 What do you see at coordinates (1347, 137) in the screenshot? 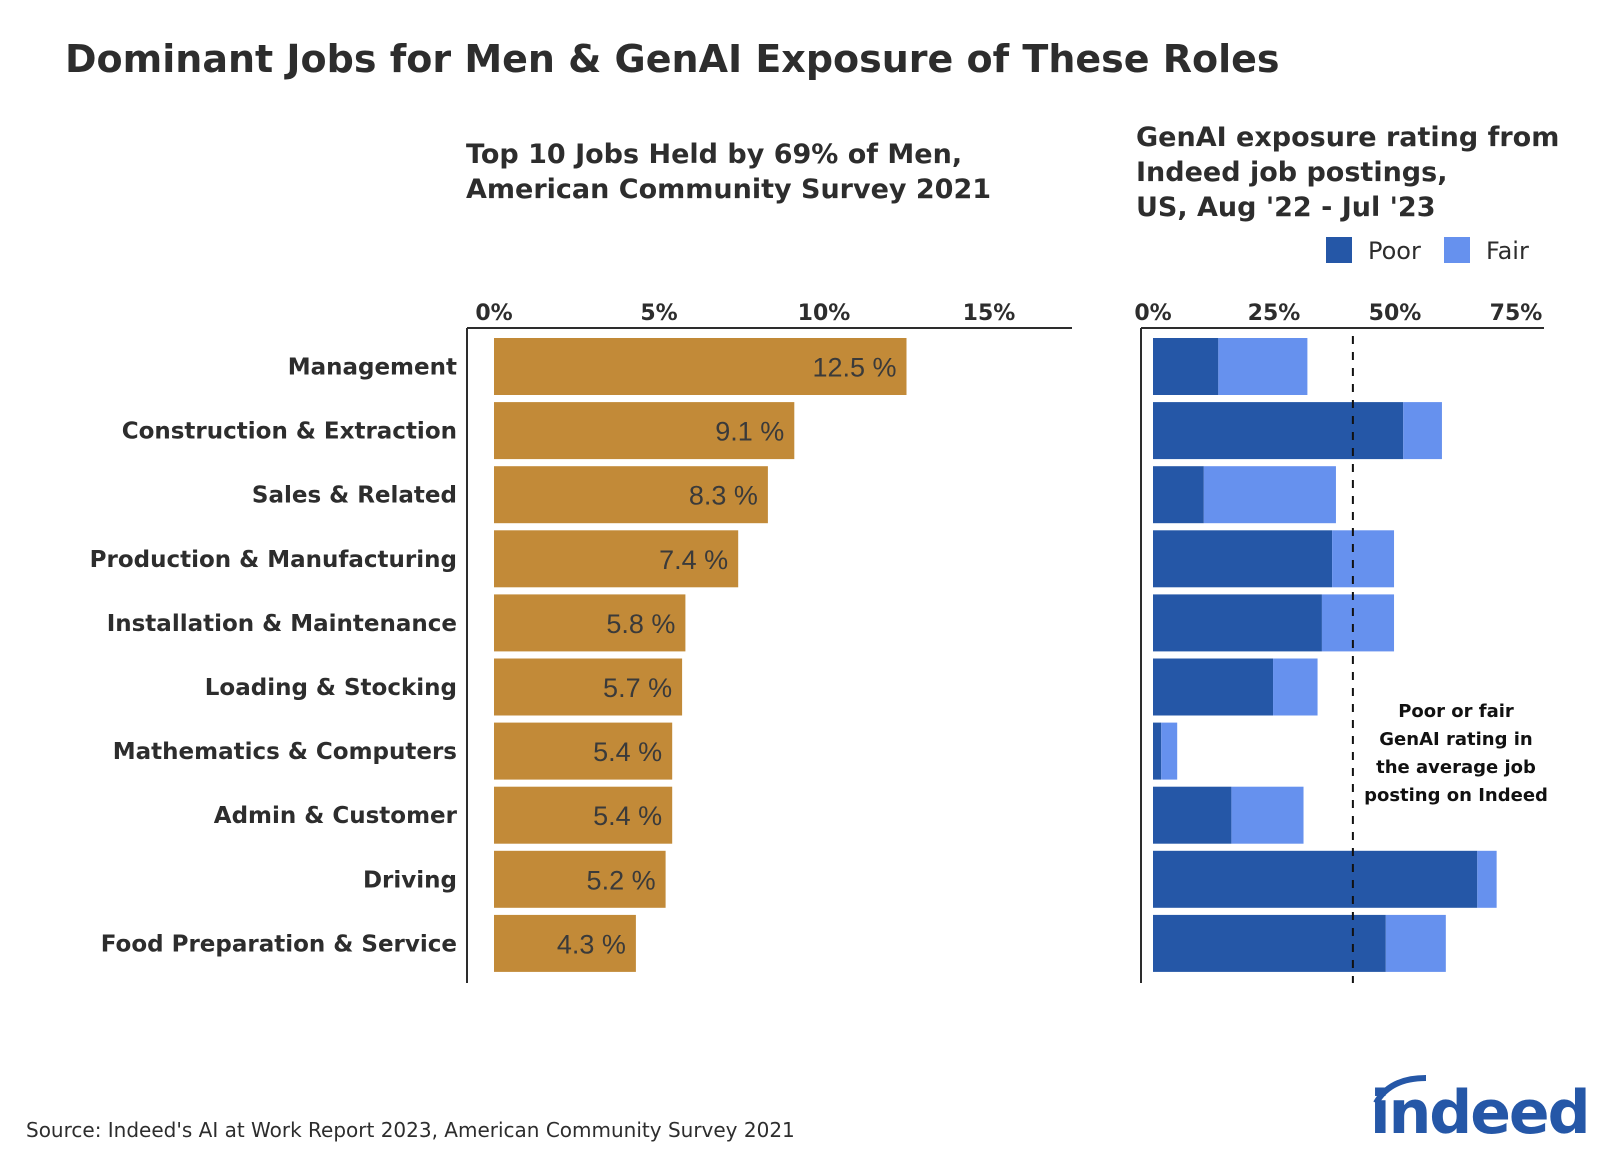
I see `right-chart-title: GenAI exposure rating from` at bounding box center [1347, 137].